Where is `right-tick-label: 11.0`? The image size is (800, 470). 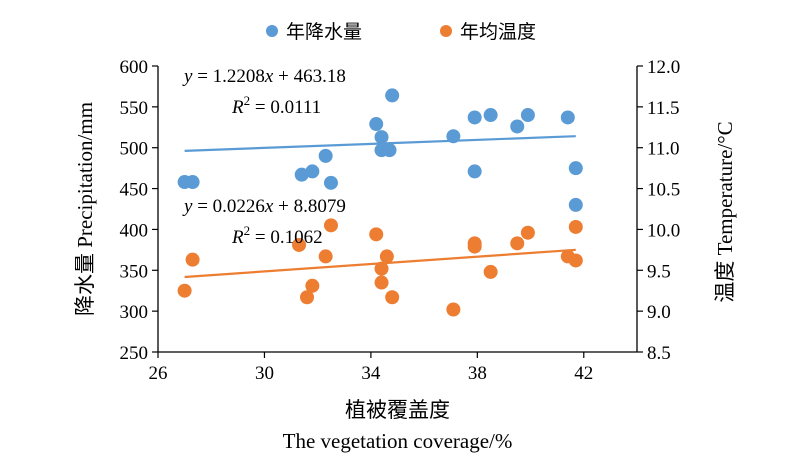 right-tick-label: 11.0 is located at coordinates (663, 149).